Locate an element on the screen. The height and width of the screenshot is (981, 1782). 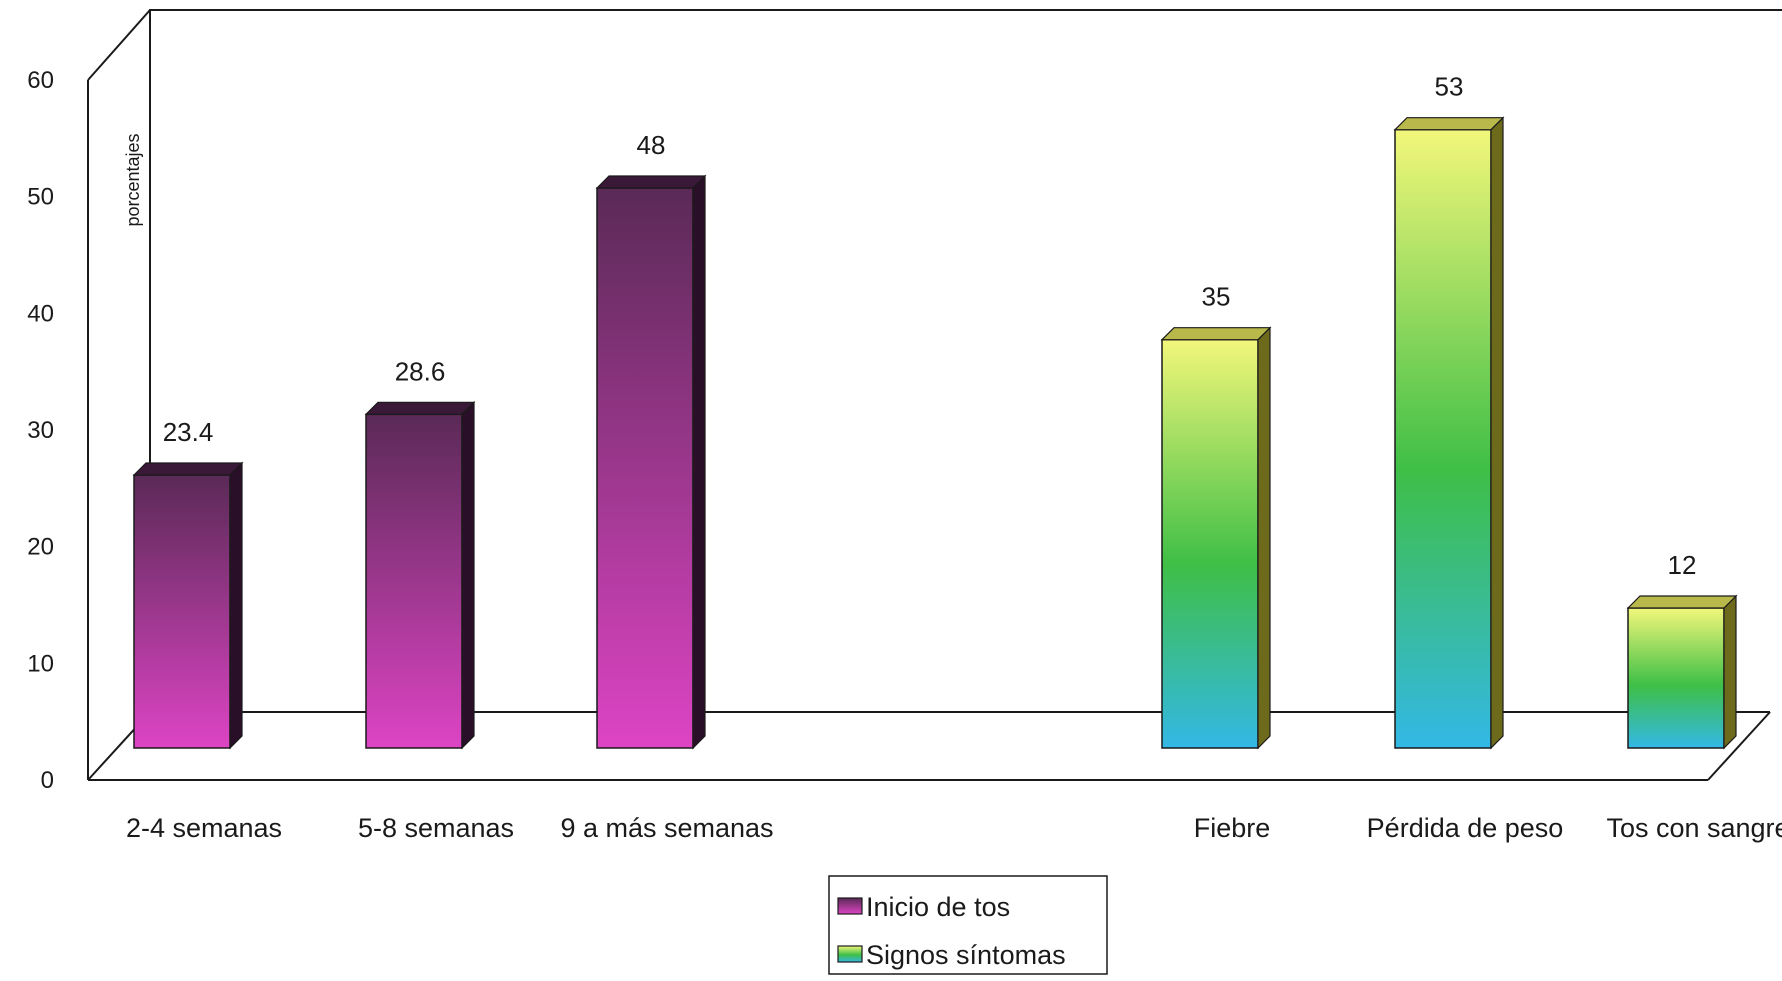
bar-side-2-4-semanas is located at coordinates (236, 605).